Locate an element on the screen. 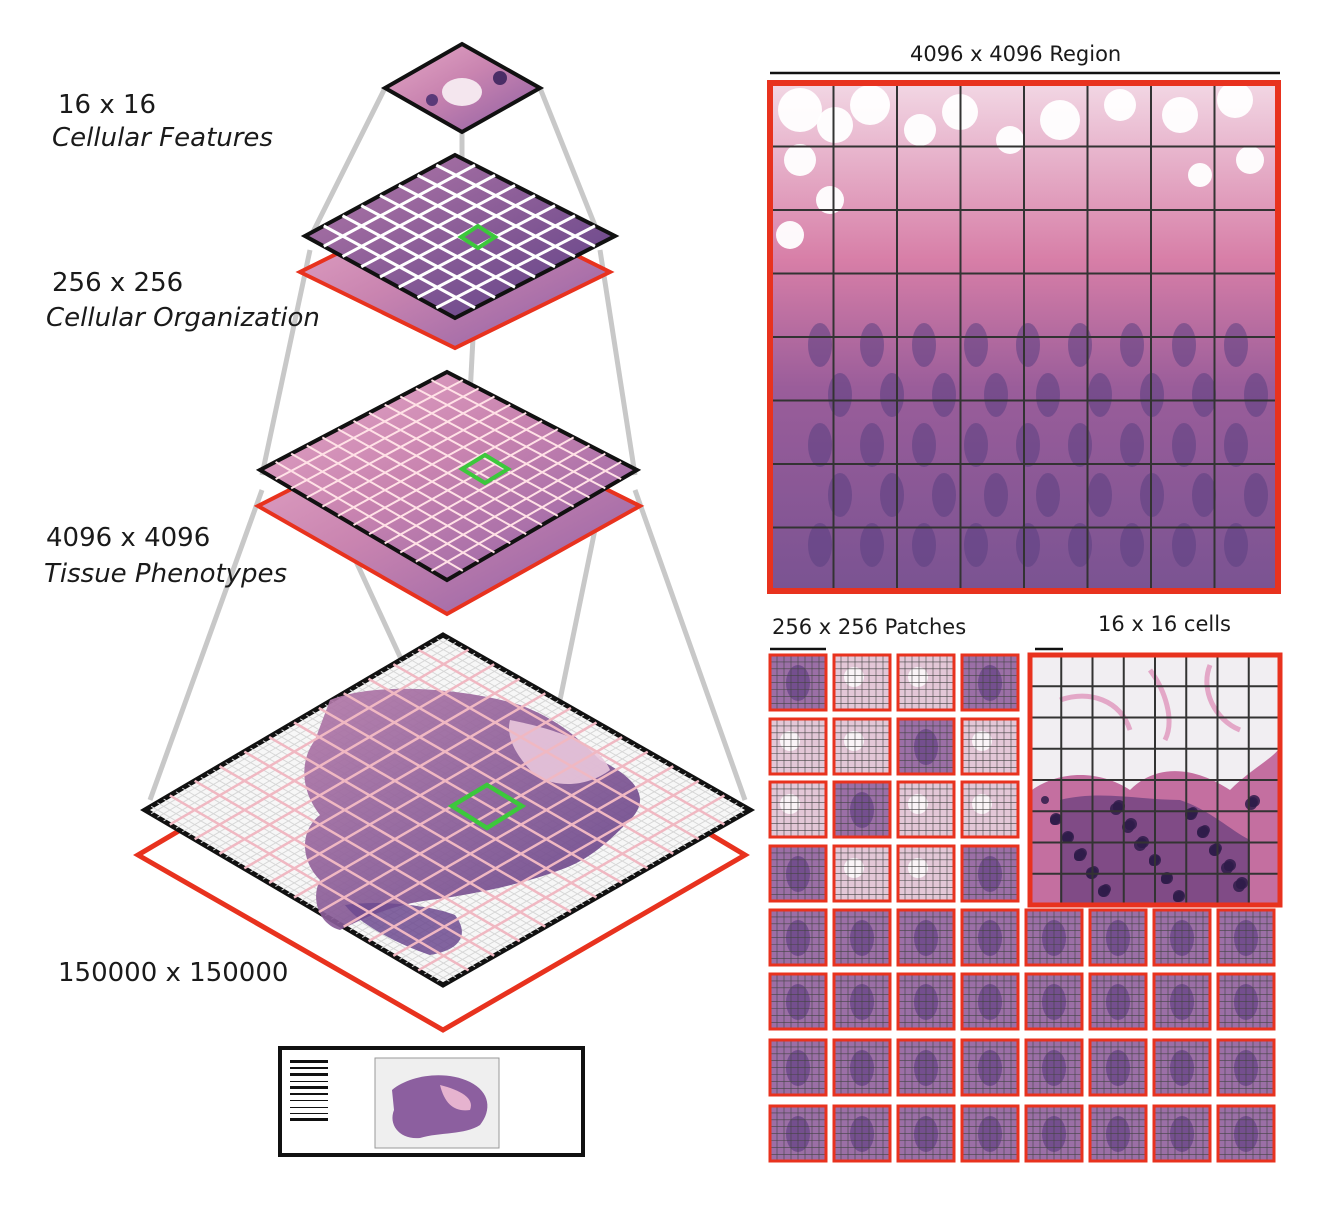  label-256-size: 256 x 256 is located at coordinates (118, 283).